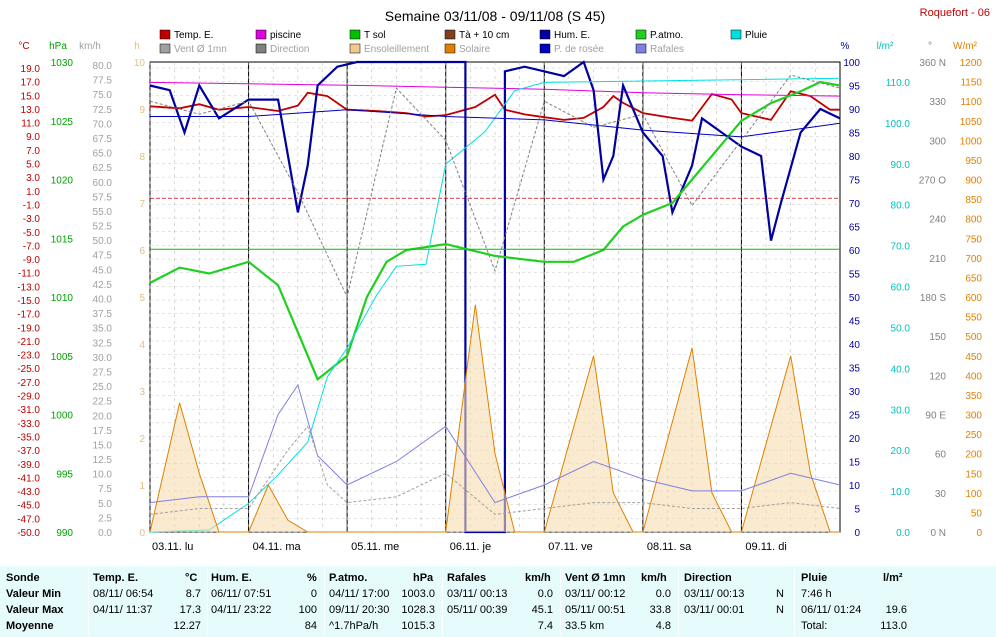 The image size is (996, 637). I want to click on tick-hum: 65, so click(855, 228).